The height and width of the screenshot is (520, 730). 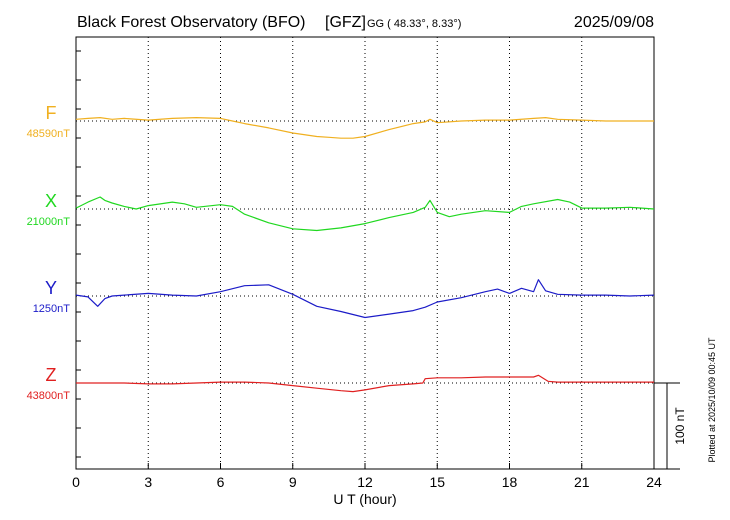 What do you see at coordinates (49, 222) in the screenshot?
I see `baseline-label-x: 21000nT` at bounding box center [49, 222].